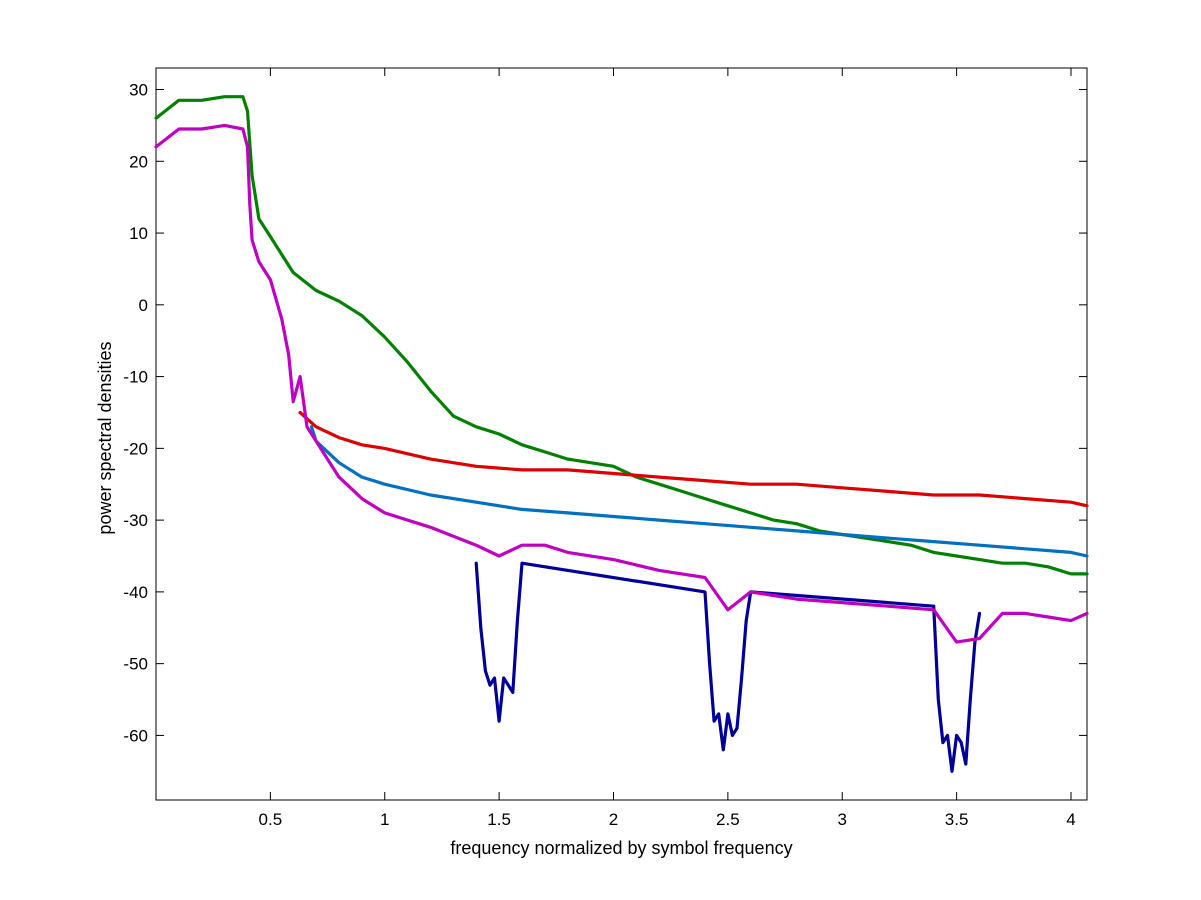 The image size is (1201, 900). What do you see at coordinates (105, 437) in the screenshot?
I see `y-axis-label: power spectral densities` at bounding box center [105, 437].